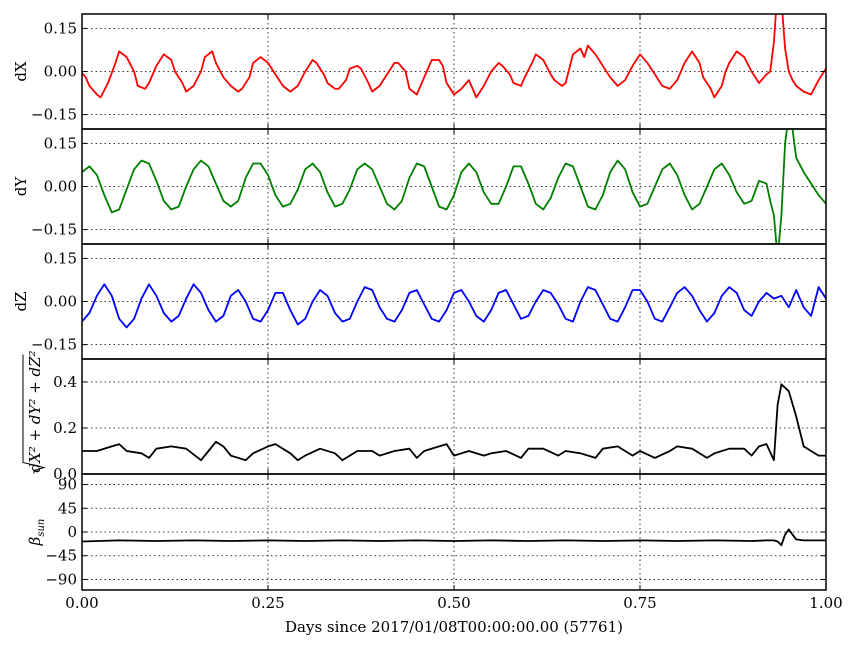  Describe the element at coordinates (65, 474) in the screenshot. I see `magnitude-ytick-label-2: 0.0` at that location.